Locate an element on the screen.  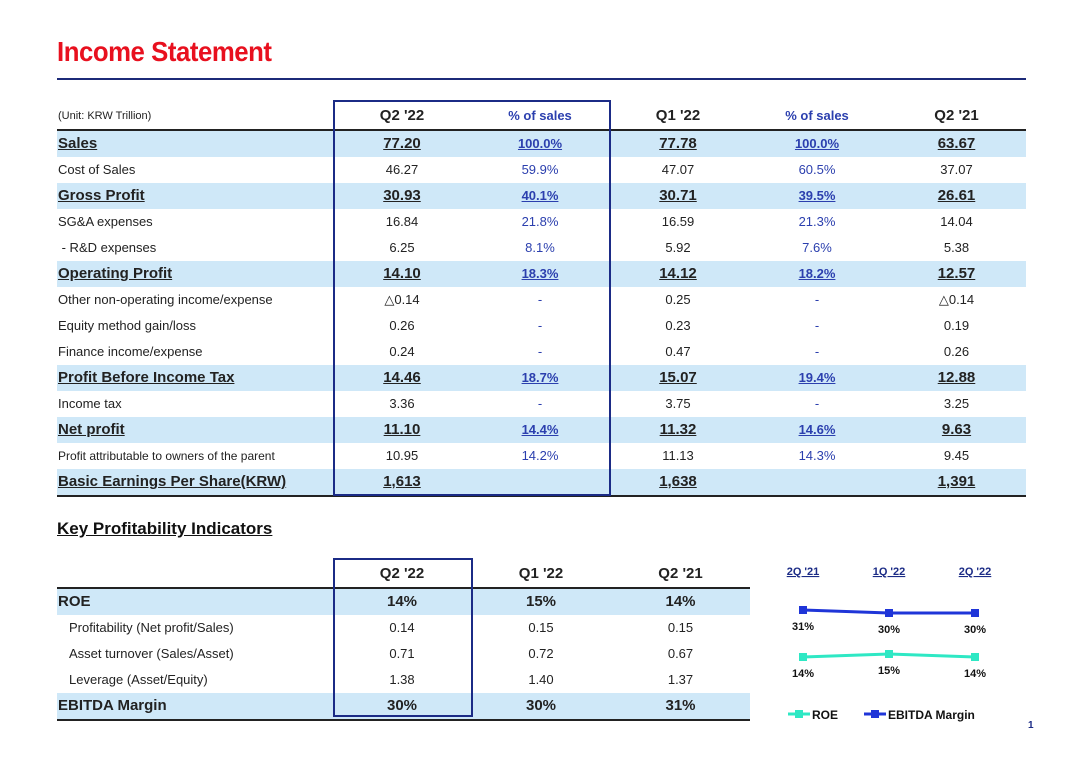
legend-marker is located at coordinates (875, 714).